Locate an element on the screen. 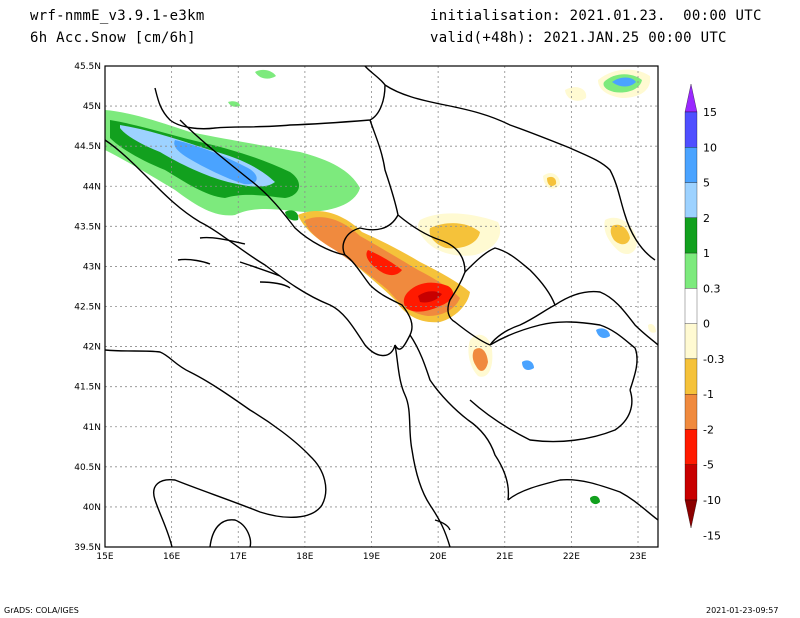 This screenshot has height=618, width=800. border-bulgaria is located at coordinates (606, 318).